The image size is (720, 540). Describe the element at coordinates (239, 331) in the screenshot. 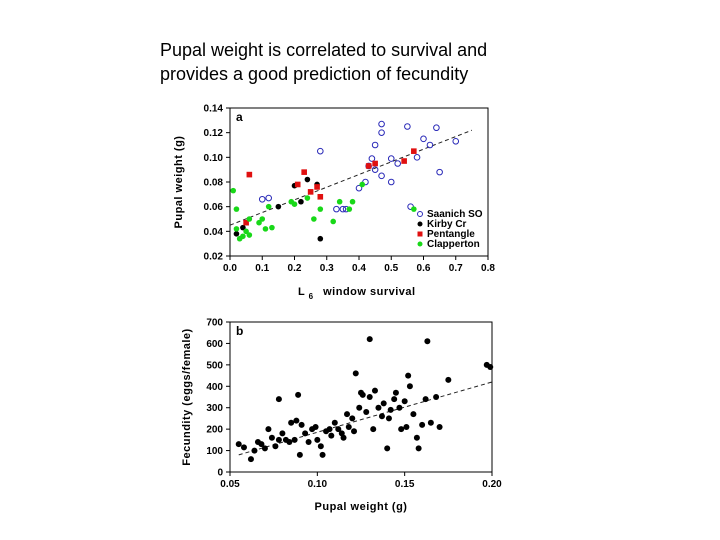

I see `chart-b-panel-label: b` at that location.